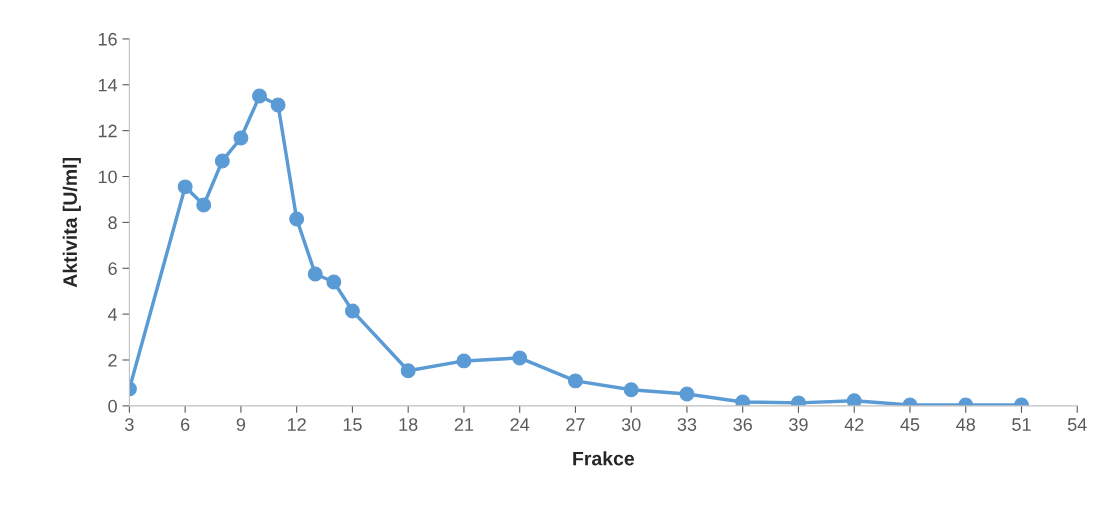  What do you see at coordinates (241, 424) in the screenshot?
I see `x-tick-label: 9` at bounding box center [241, 424].